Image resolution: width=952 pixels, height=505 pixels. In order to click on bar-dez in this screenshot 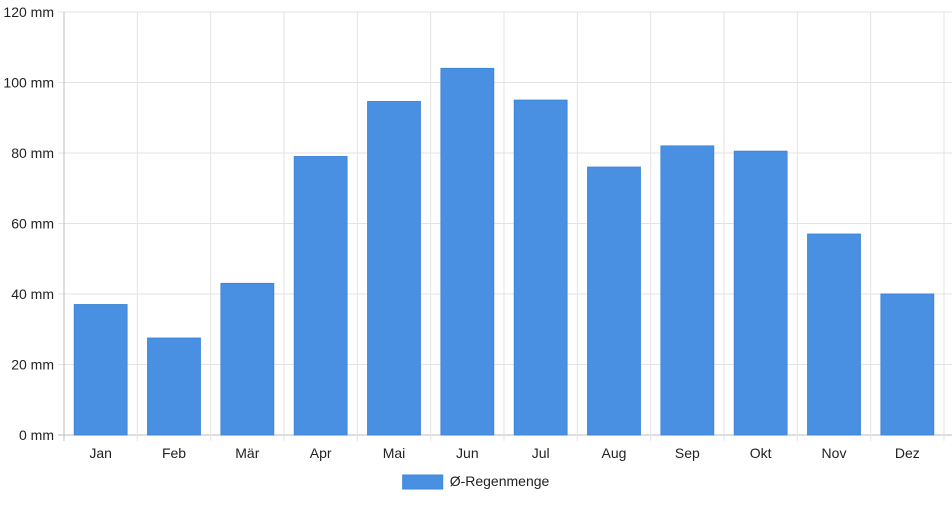, I will do `click(907, 364)`.